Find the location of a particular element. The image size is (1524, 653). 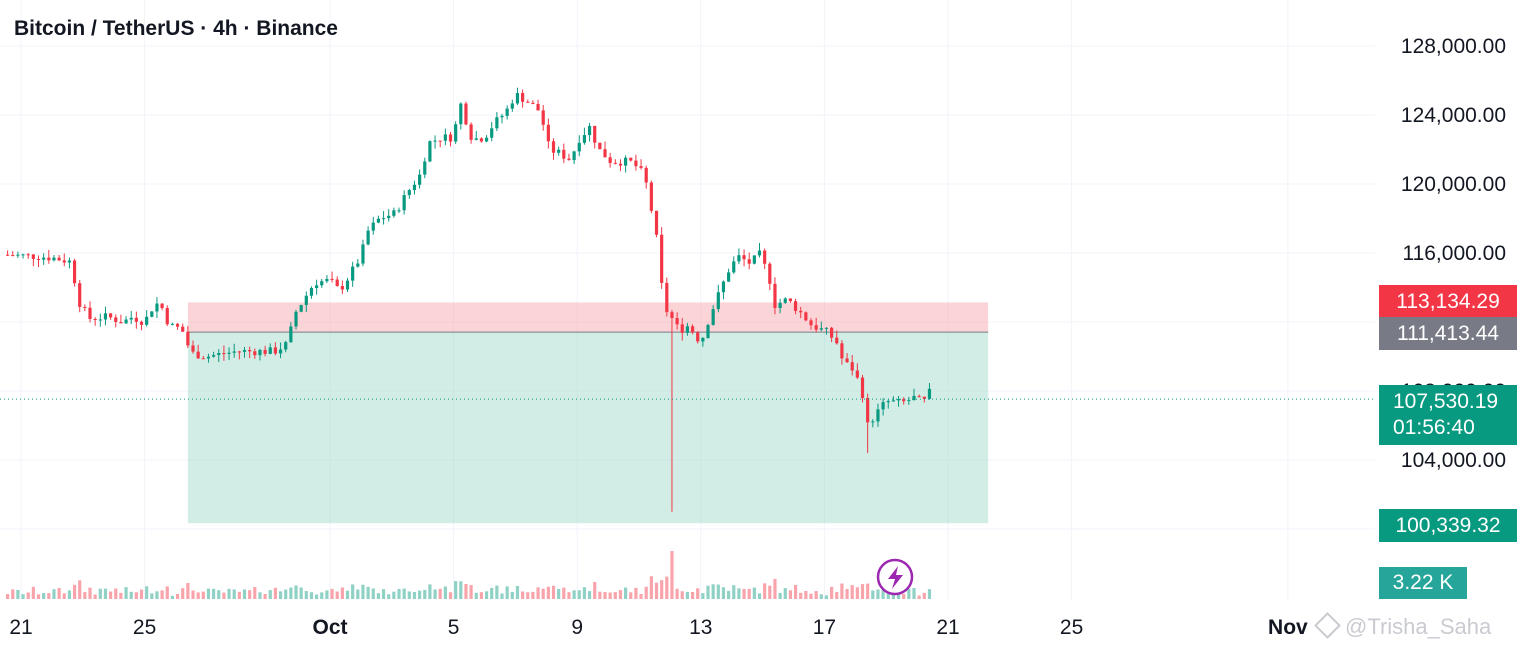

price-axis-label: 124,000.00 is located at coordinates (1453, 115).